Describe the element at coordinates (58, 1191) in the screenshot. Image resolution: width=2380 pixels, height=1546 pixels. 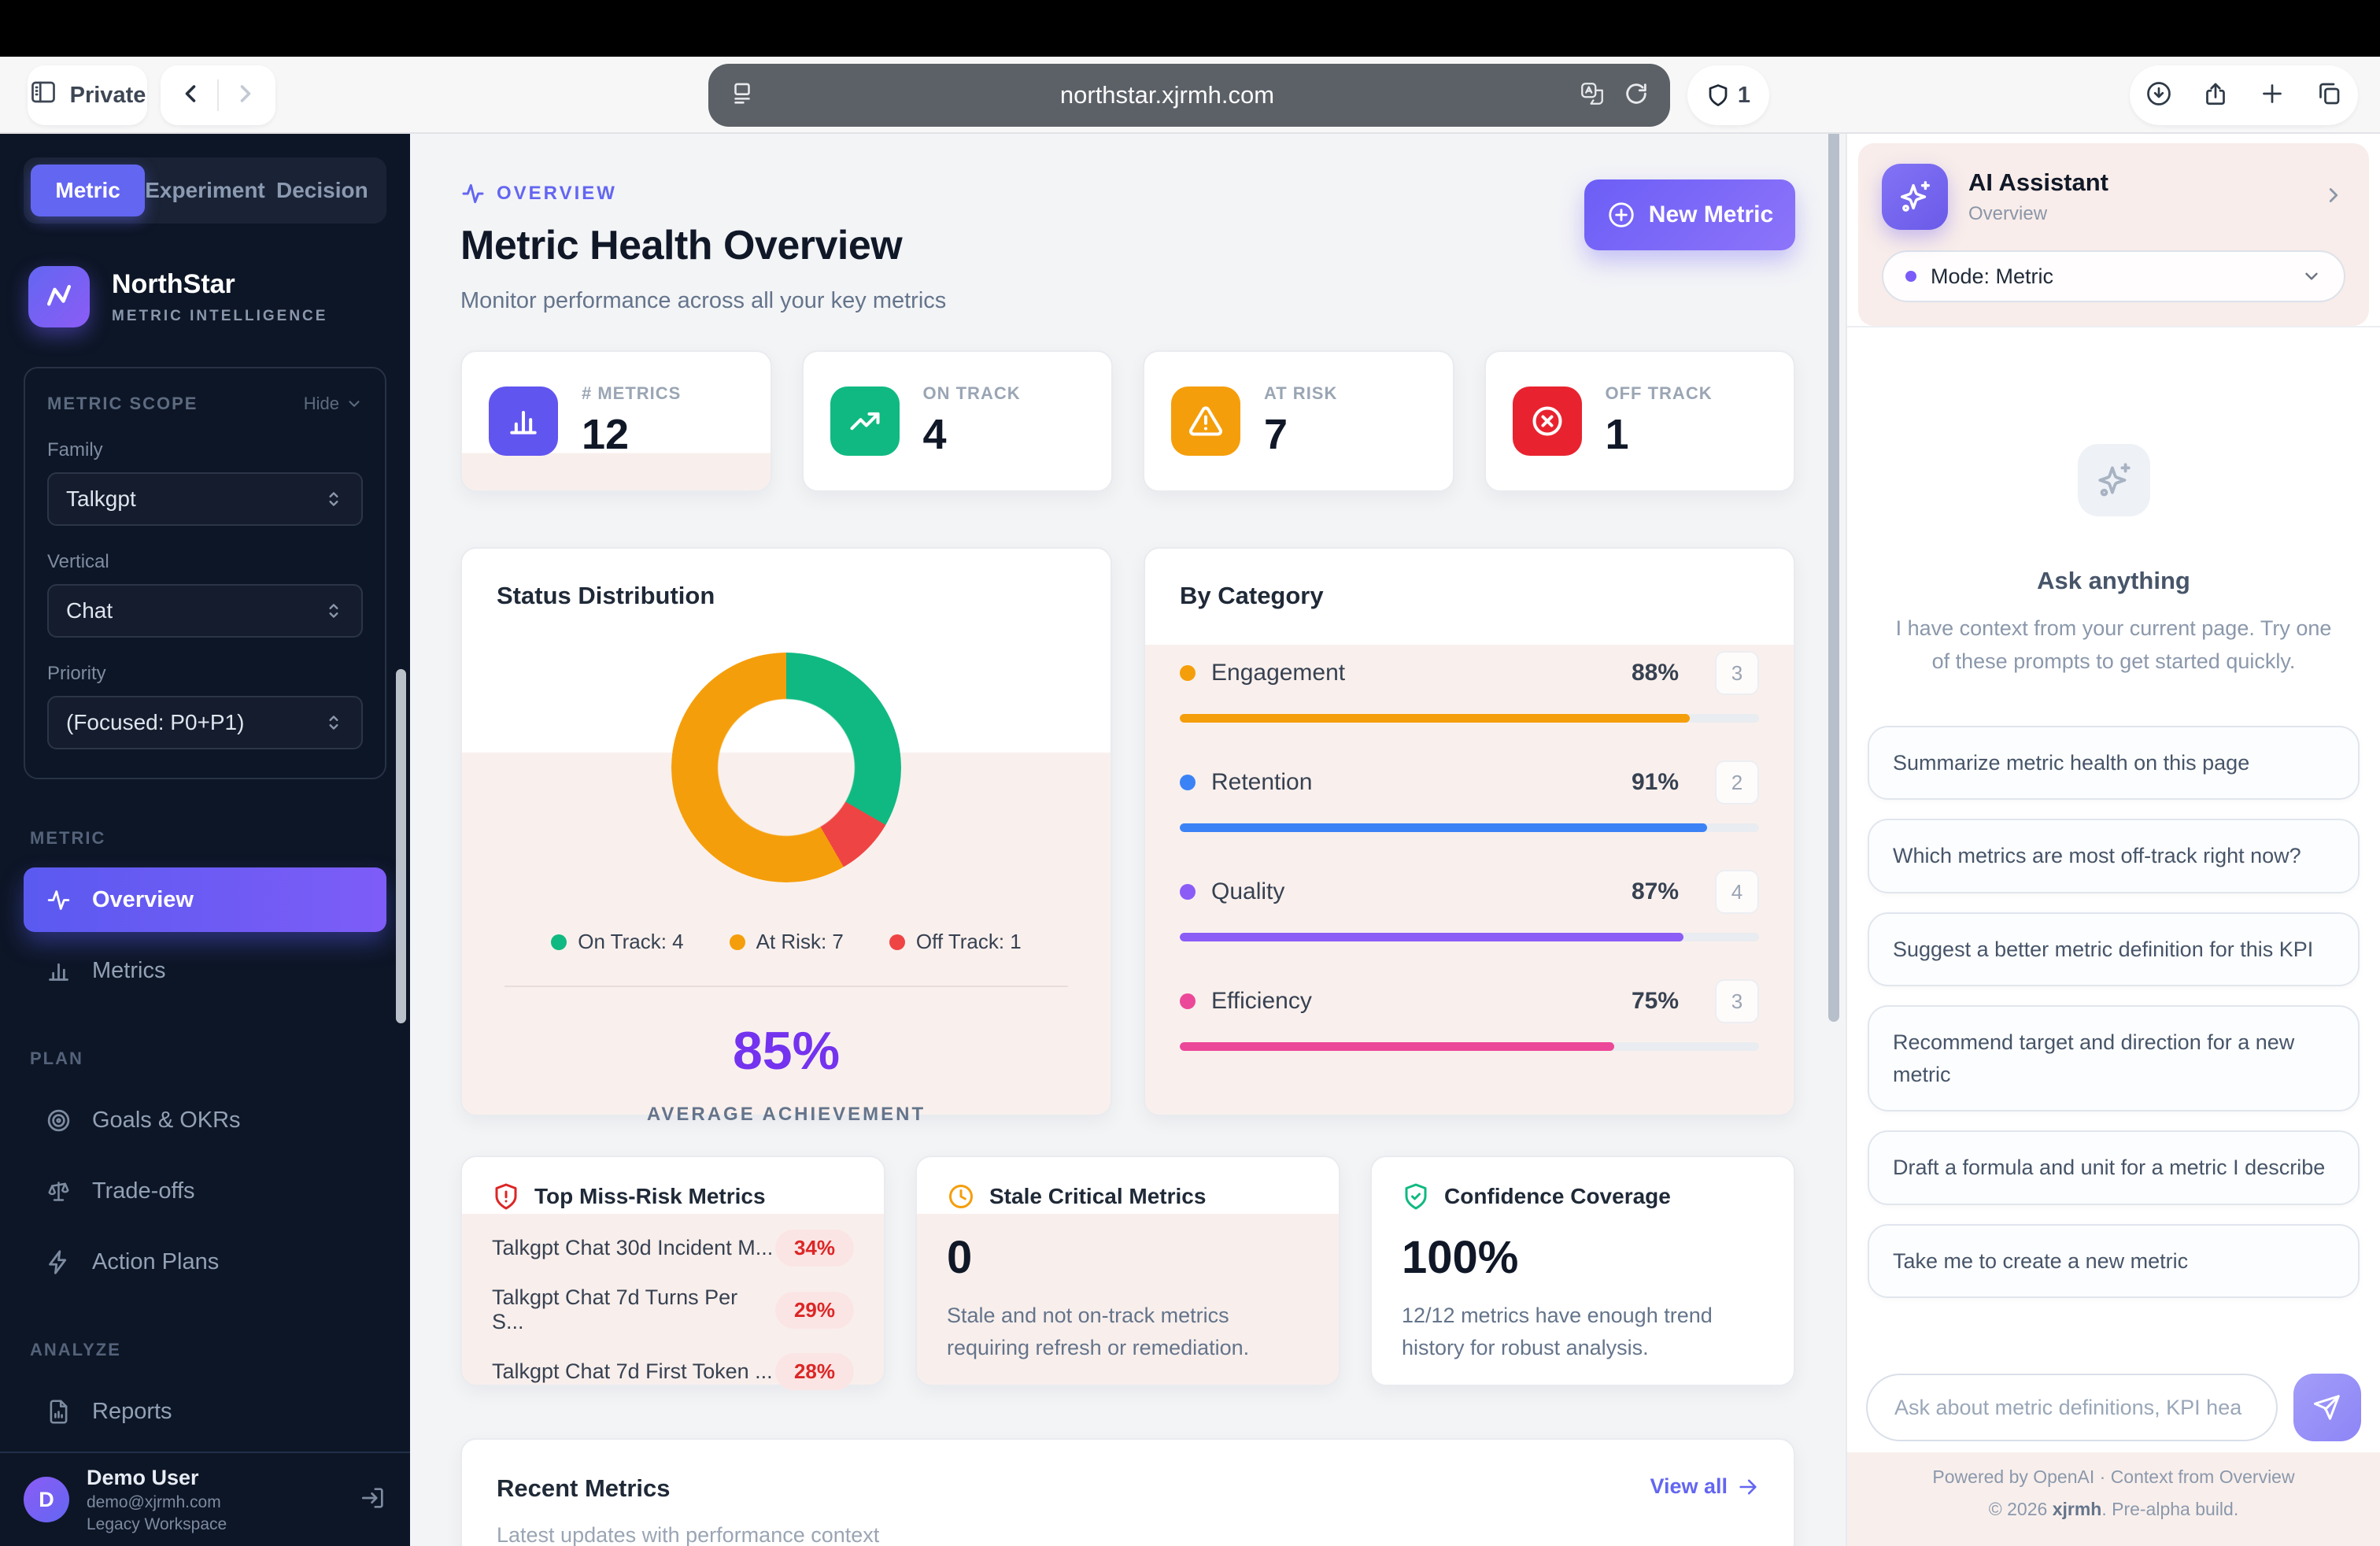
I see `scales-icon` at that location.